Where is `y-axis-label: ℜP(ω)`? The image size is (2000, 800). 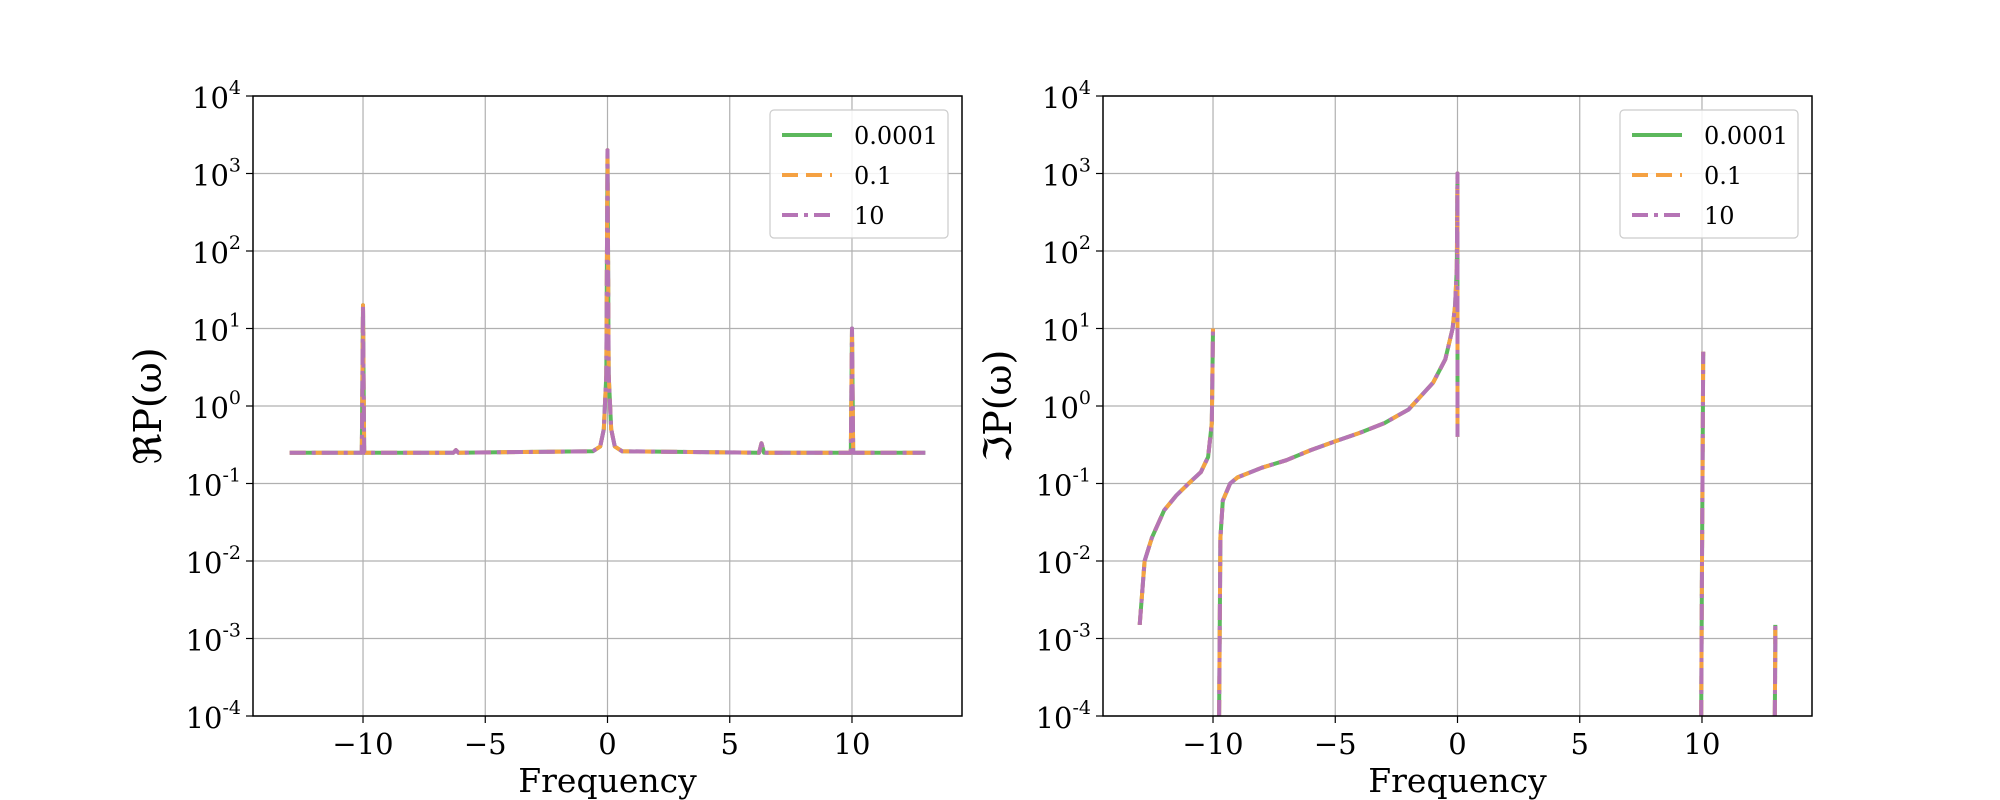
y-axis-label: ℜP(ω) is located at coordinates (148, 405).